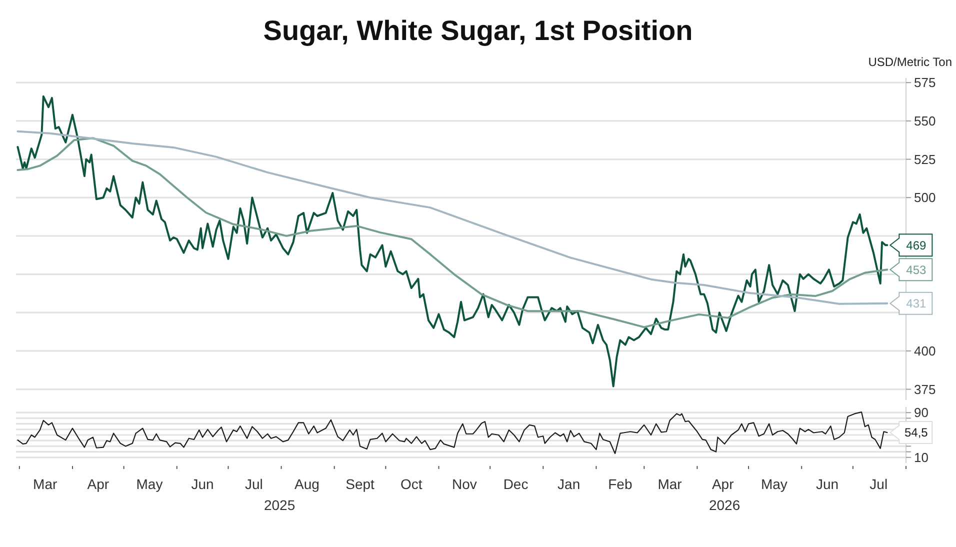  Describe the element at coordinates (724, 505) in the screenshot. I see `text: 2026` at that location.